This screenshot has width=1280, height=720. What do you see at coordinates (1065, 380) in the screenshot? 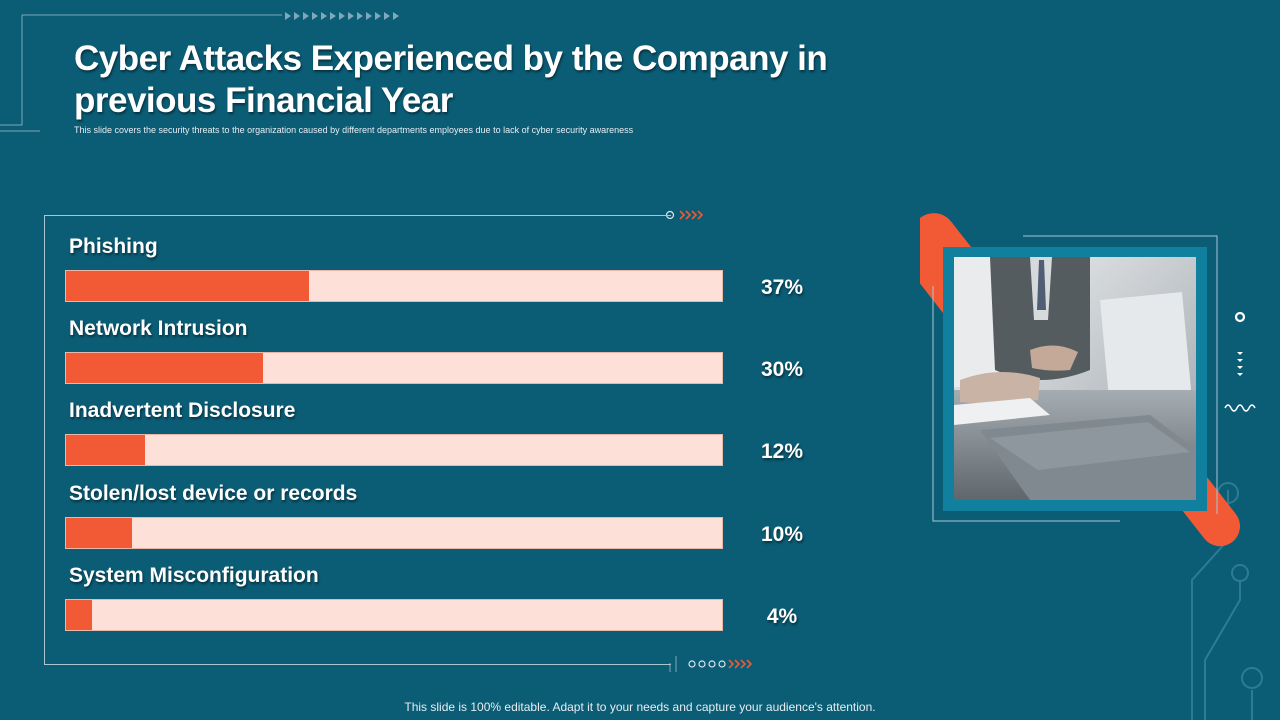
I see `business-photo` at bounding box center [1065, 380].